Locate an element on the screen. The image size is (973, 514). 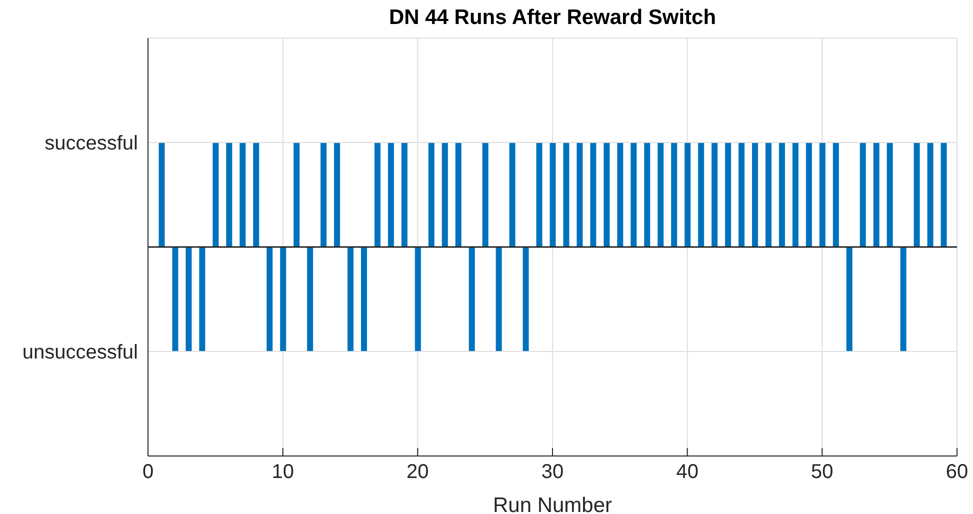
x-tick-label: 10 is located at coordinates (283, 472).